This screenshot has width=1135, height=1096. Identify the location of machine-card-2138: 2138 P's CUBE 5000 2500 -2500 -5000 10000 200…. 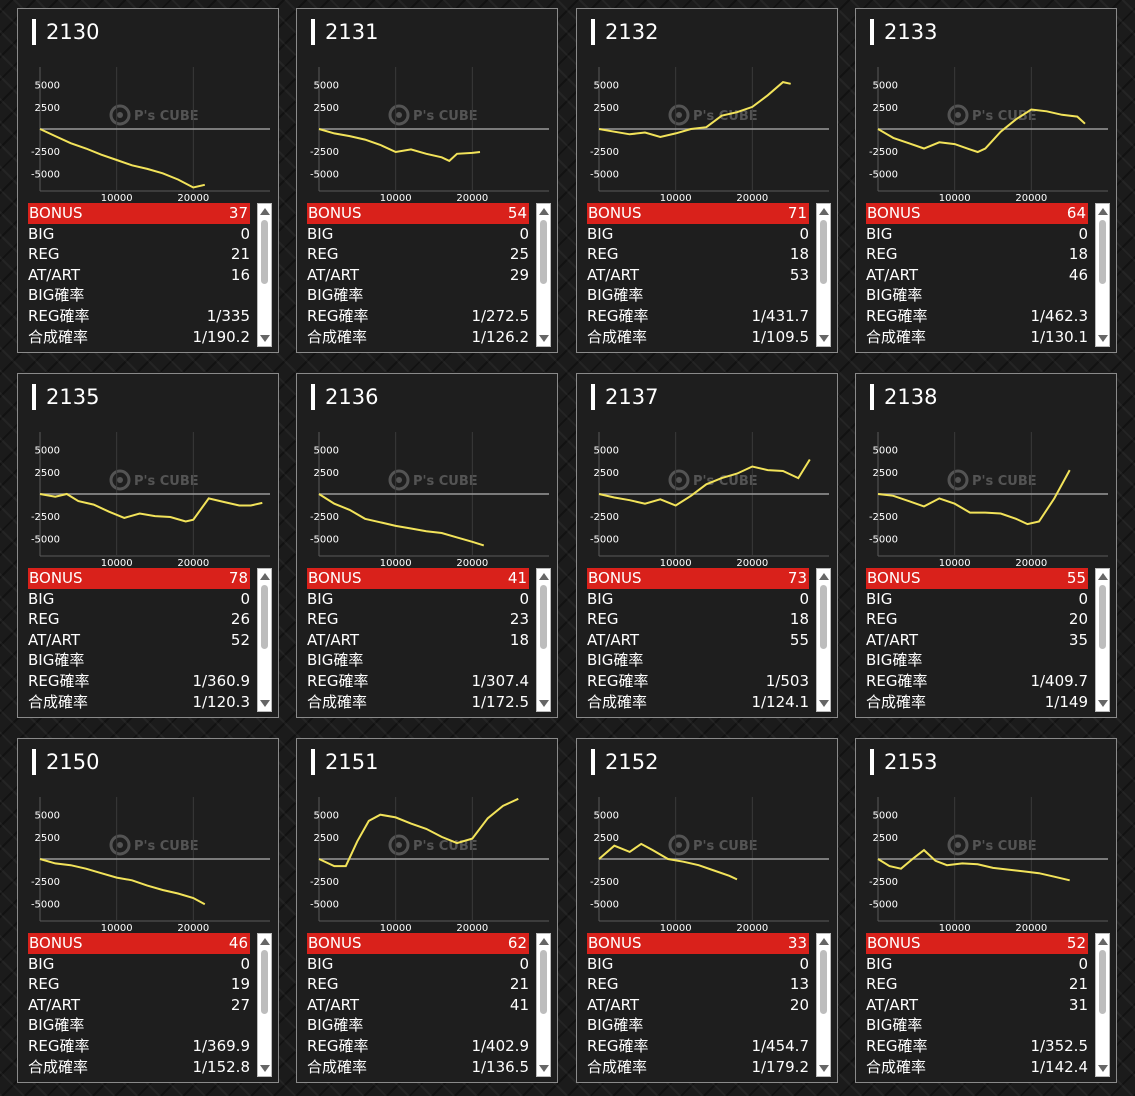
(986, 545).